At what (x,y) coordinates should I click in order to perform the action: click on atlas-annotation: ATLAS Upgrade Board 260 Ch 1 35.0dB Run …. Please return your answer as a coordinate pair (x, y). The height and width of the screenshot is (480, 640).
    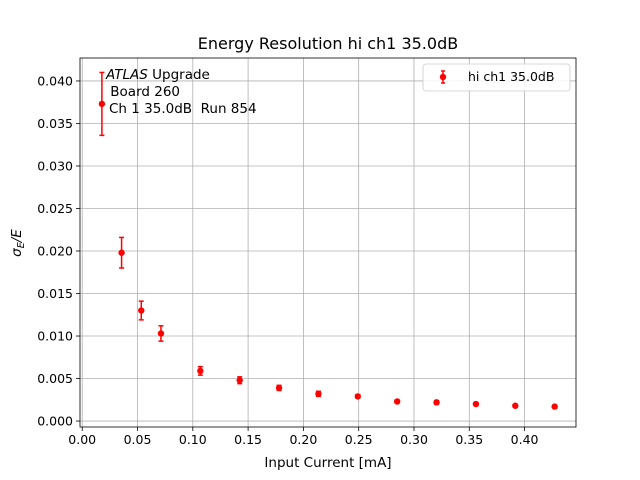
    Looking at the image, I should click on (181, 92).